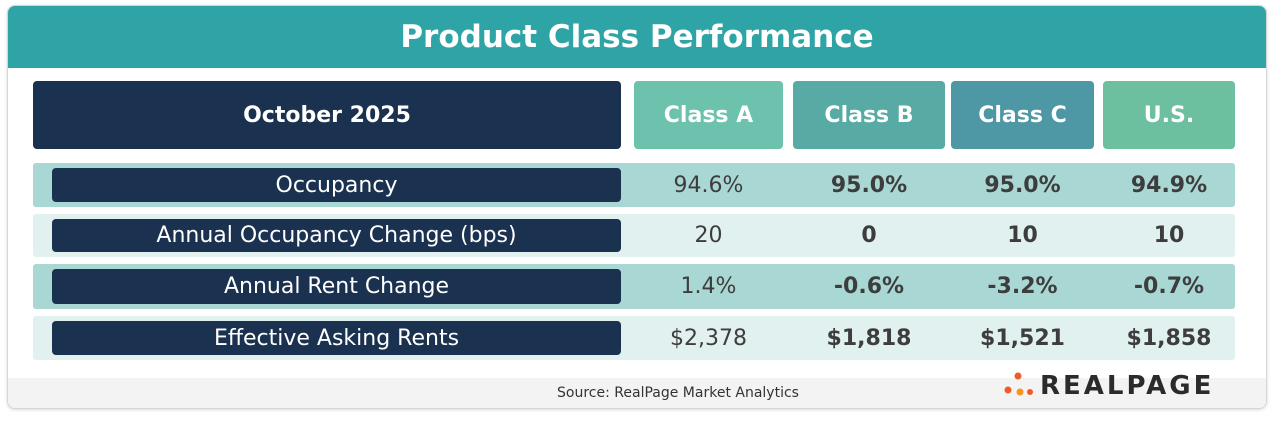 The width and height of the screenshot is (1280, 432). I want to click on title: Product Class Performance, so click(637, 37).